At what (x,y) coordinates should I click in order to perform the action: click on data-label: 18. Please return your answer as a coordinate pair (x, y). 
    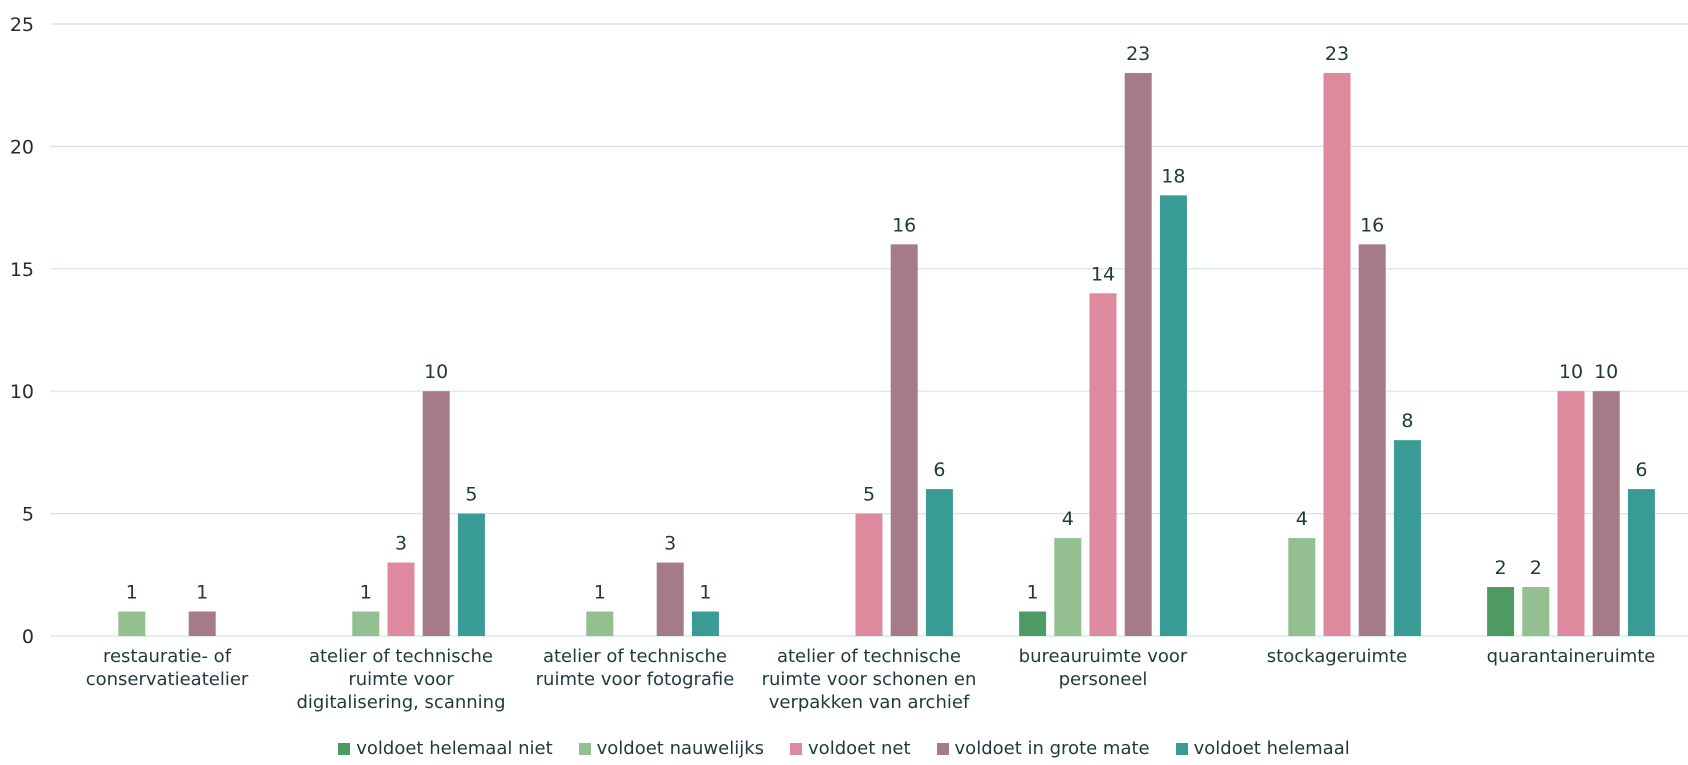
    Looking at the image, I should click on (1173, 176).